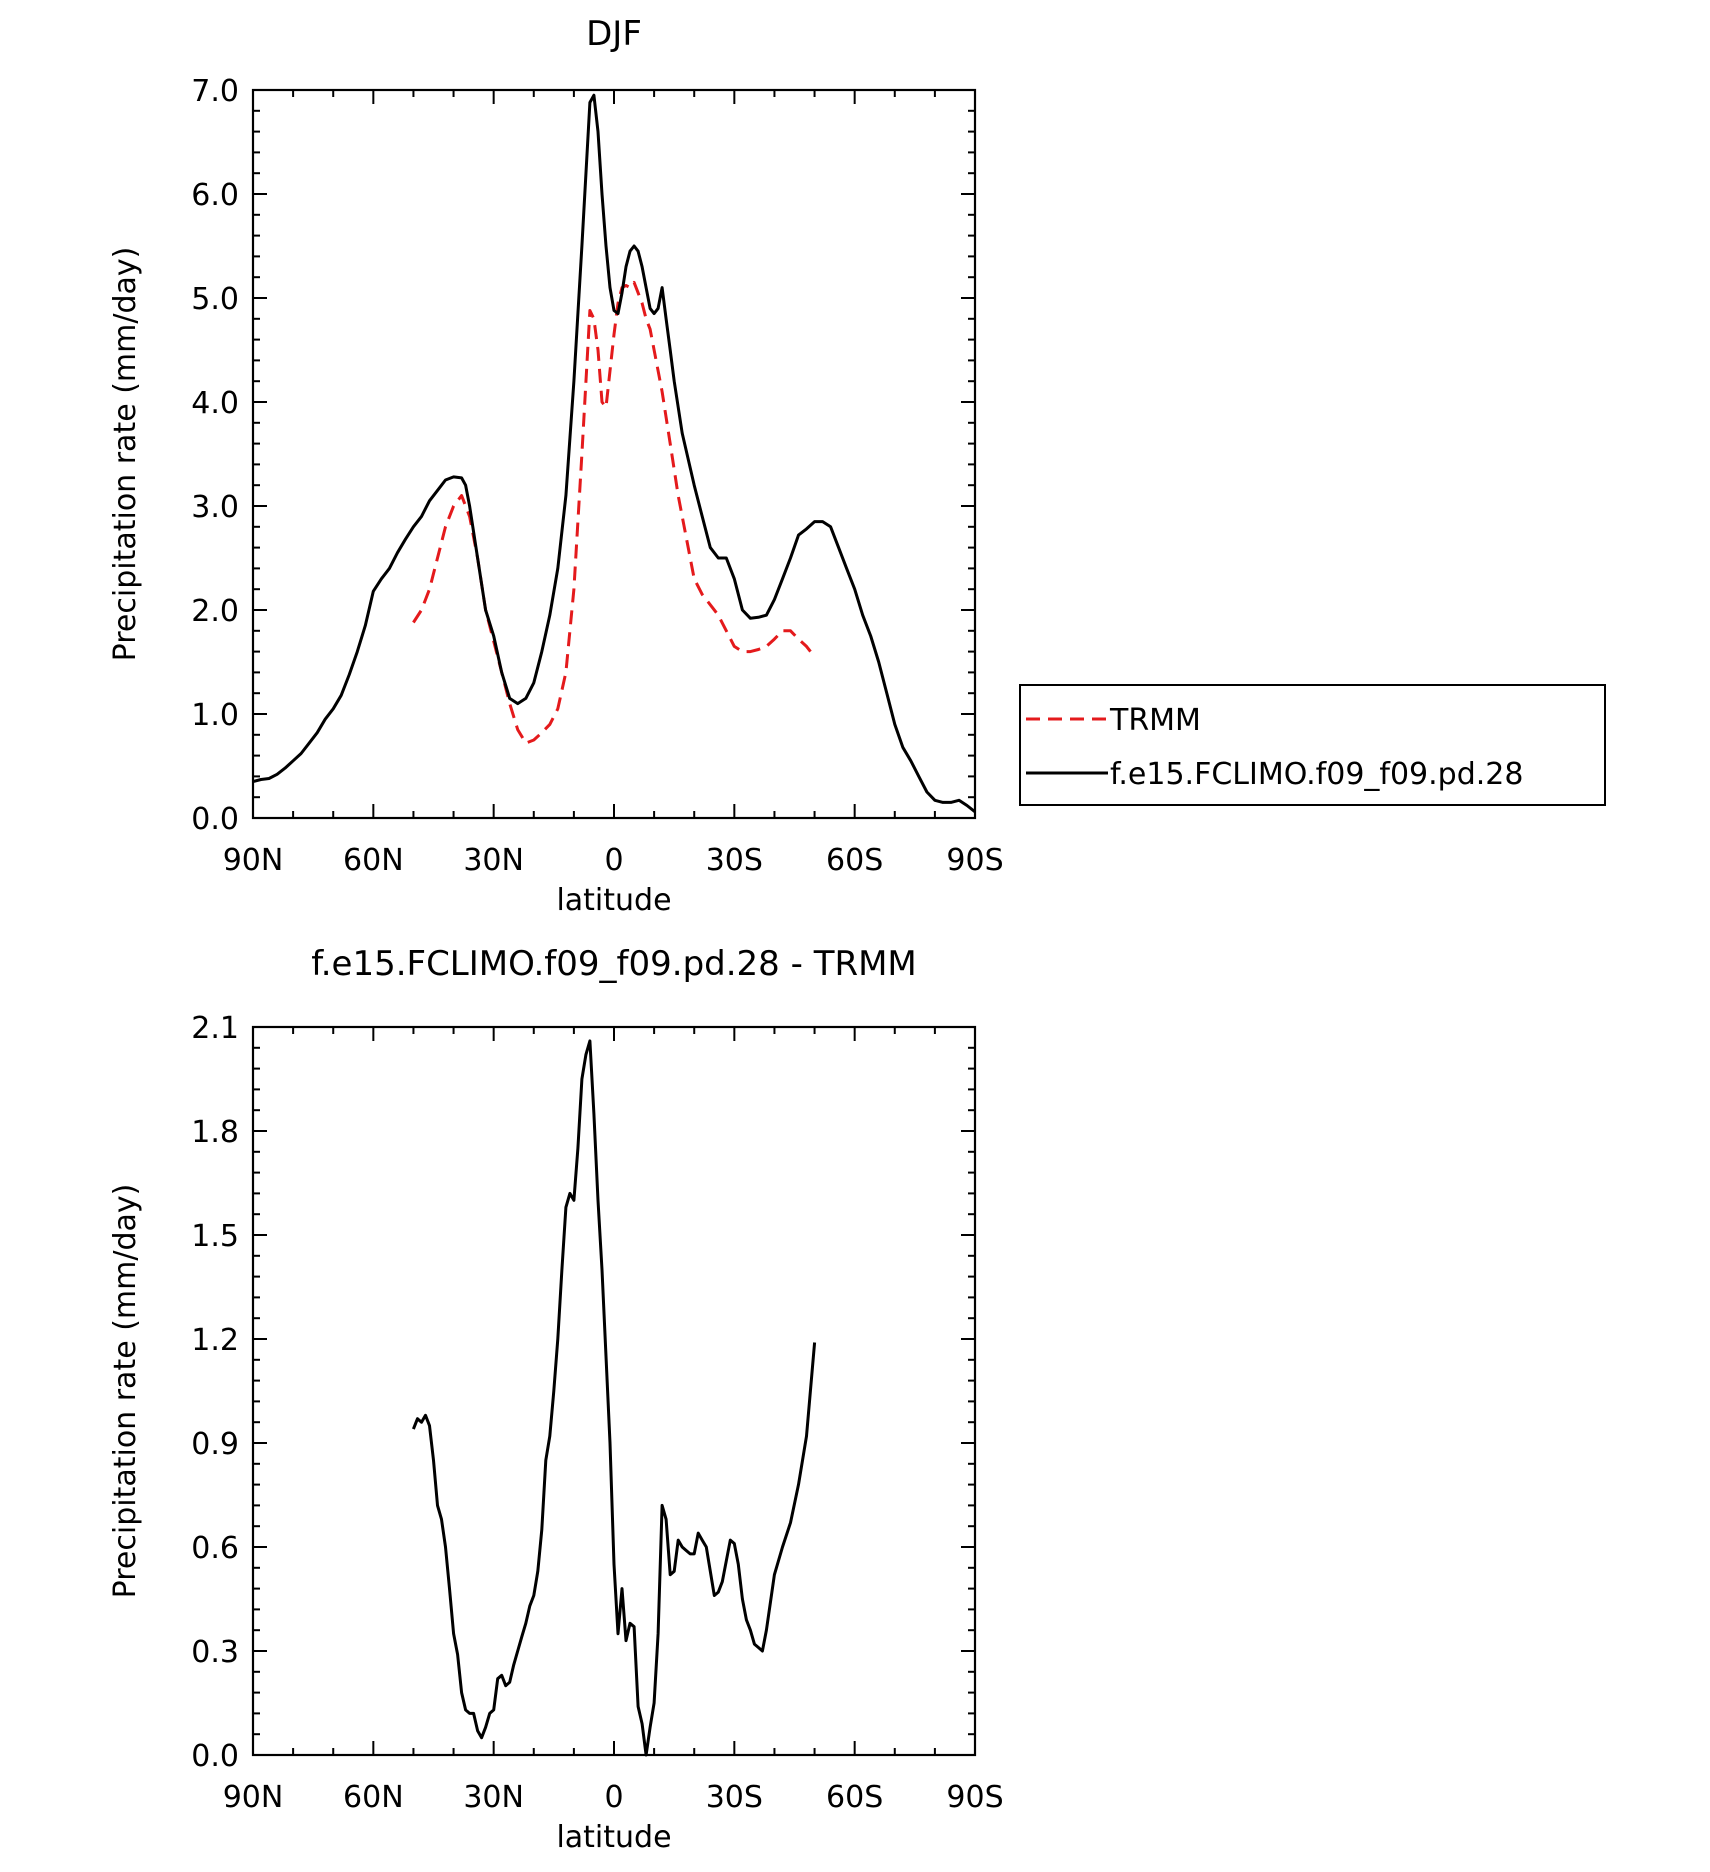 Image resolution: width=1710 pixels, height=1872 pixels. What do you see at coordinates (215, 611) in the screenshot?
I see `y-tick-label: 2.0` at bounding box center [215, 611].